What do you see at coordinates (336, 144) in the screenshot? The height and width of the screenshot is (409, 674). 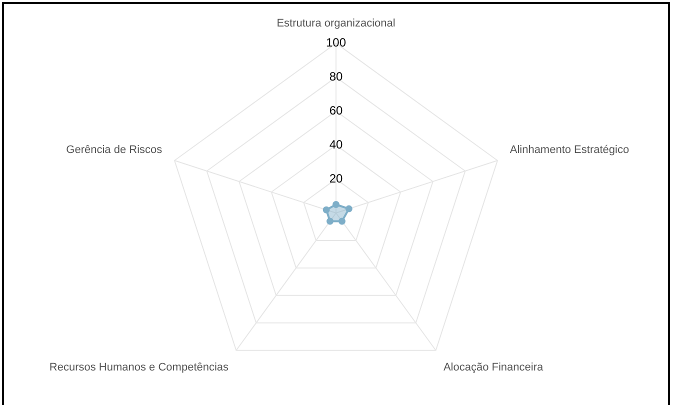 I see `y-tick-label: 40` at bounding box center [336, 144].